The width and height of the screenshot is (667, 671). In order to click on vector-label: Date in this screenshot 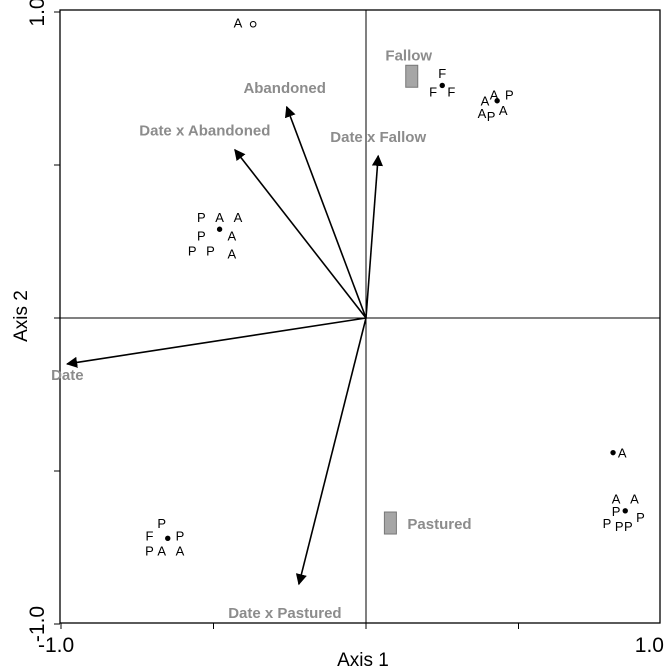, I will do `click(67, 375)`.